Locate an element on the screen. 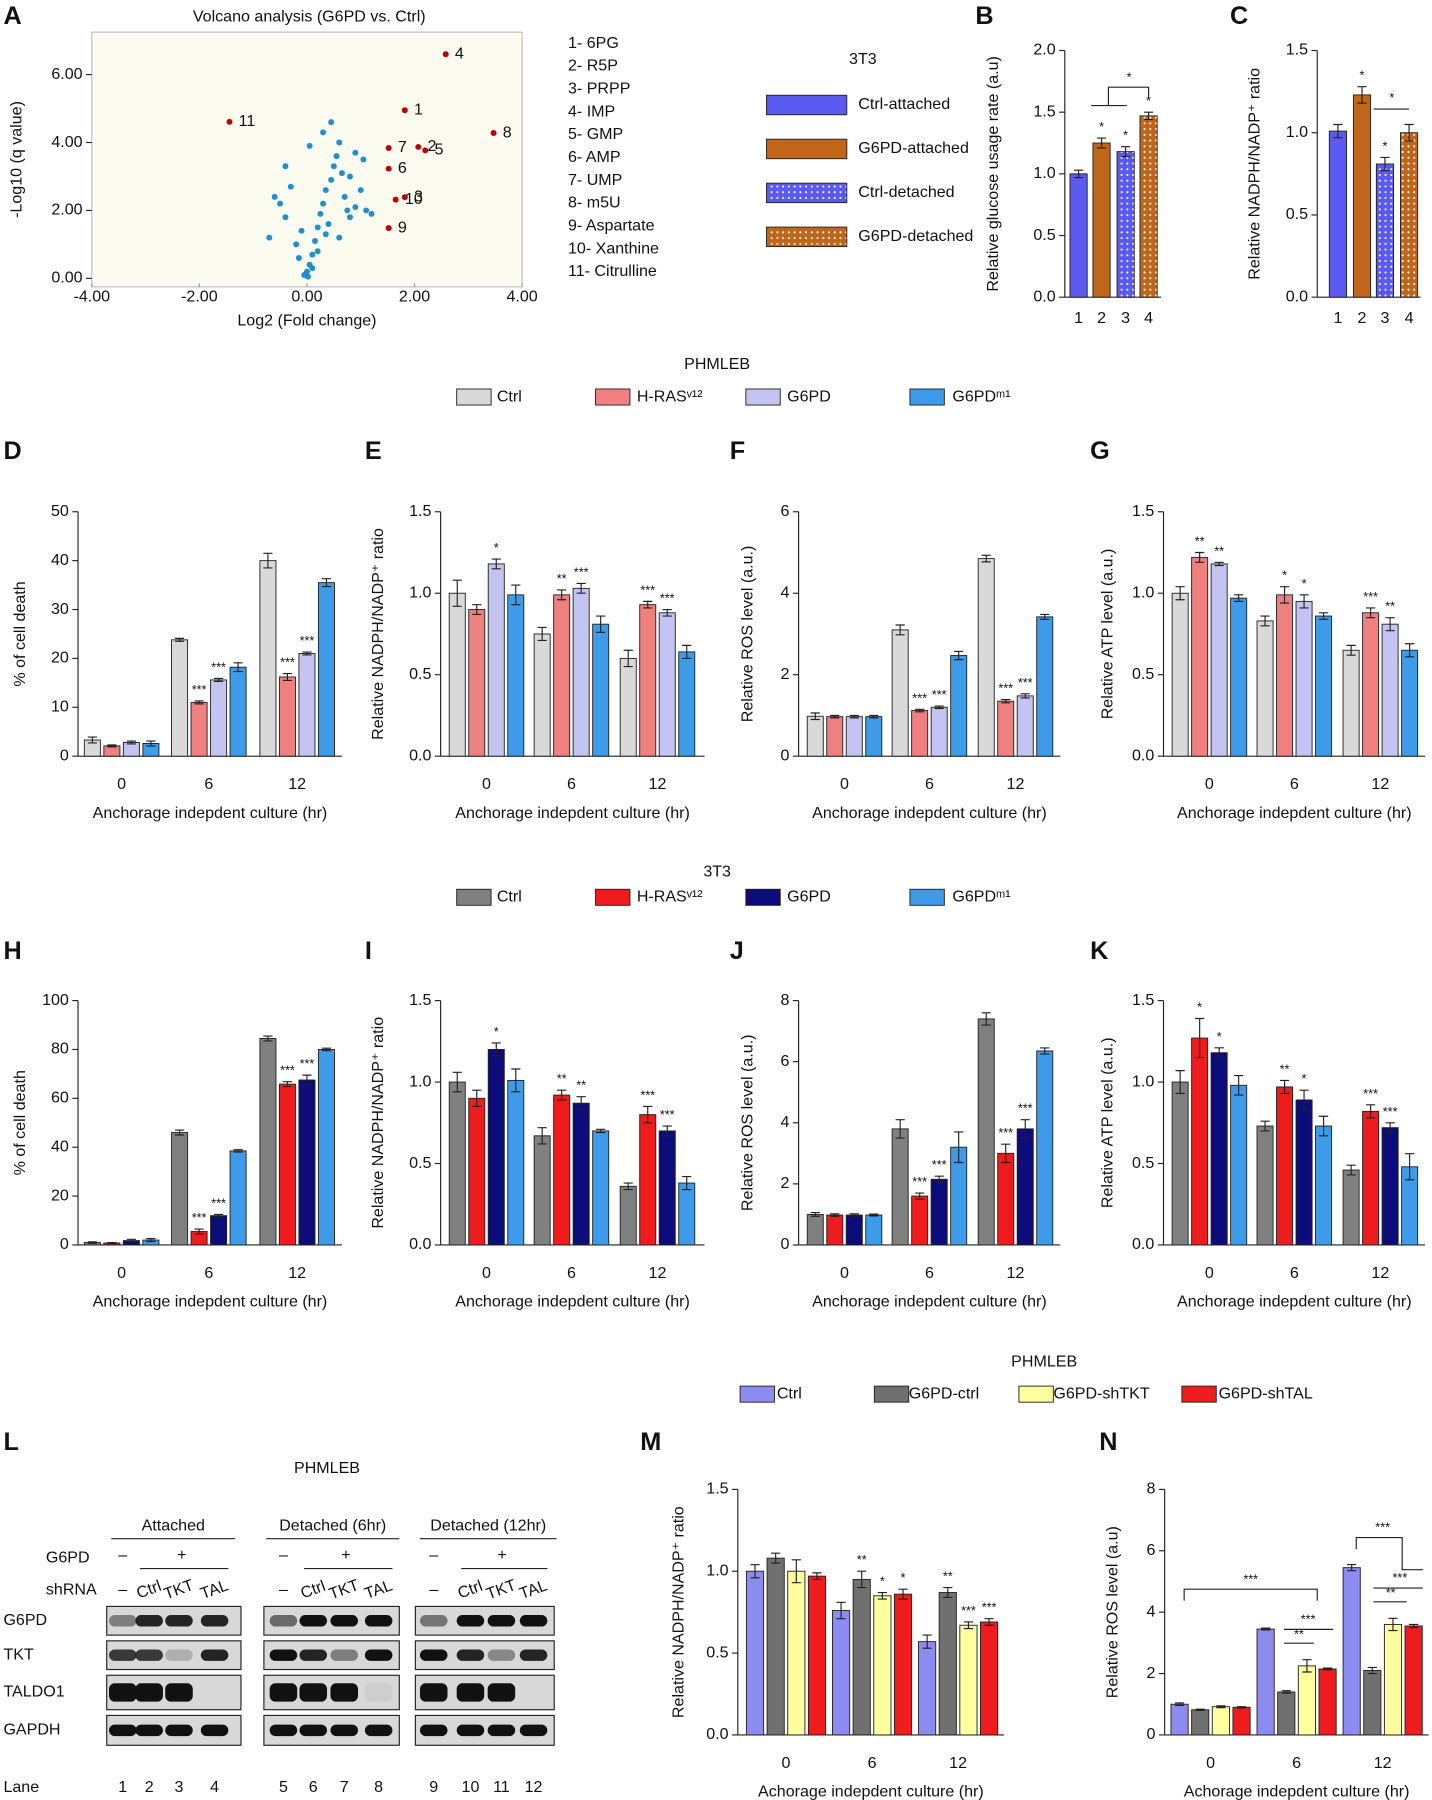 Image resolution: width=1432 pixels, height=1800 pixels. x-tick-label: 12 is located at coordinates (1016, 1273).